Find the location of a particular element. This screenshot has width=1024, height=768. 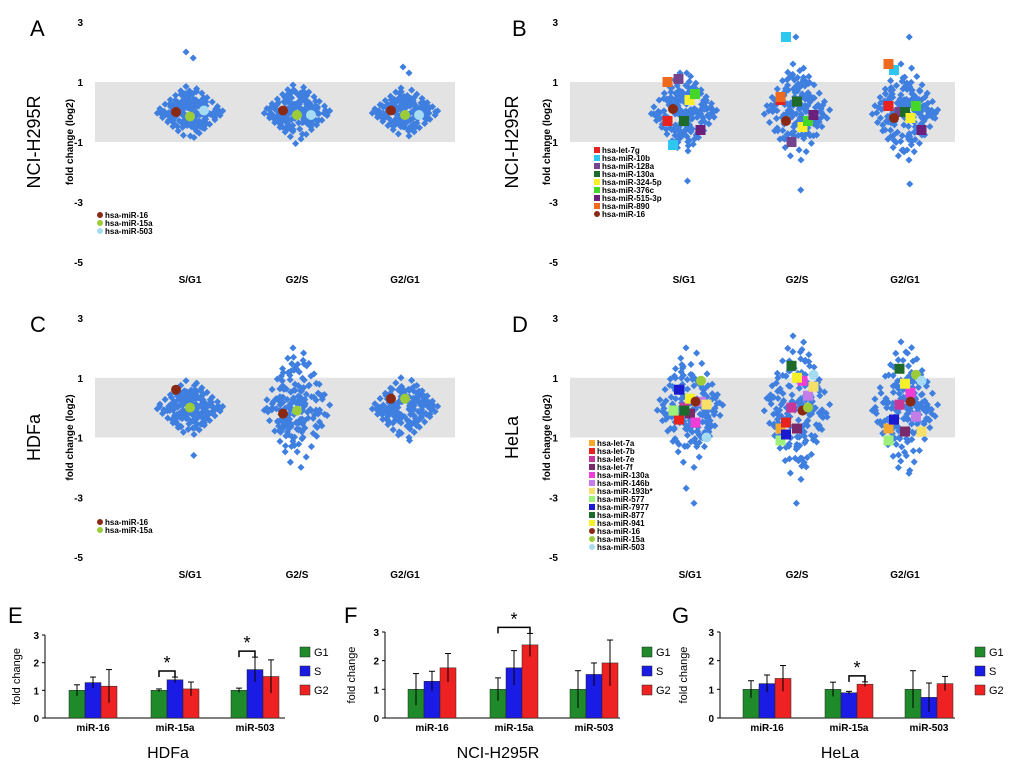

legend-label: S is located at coordinates (659, 672).